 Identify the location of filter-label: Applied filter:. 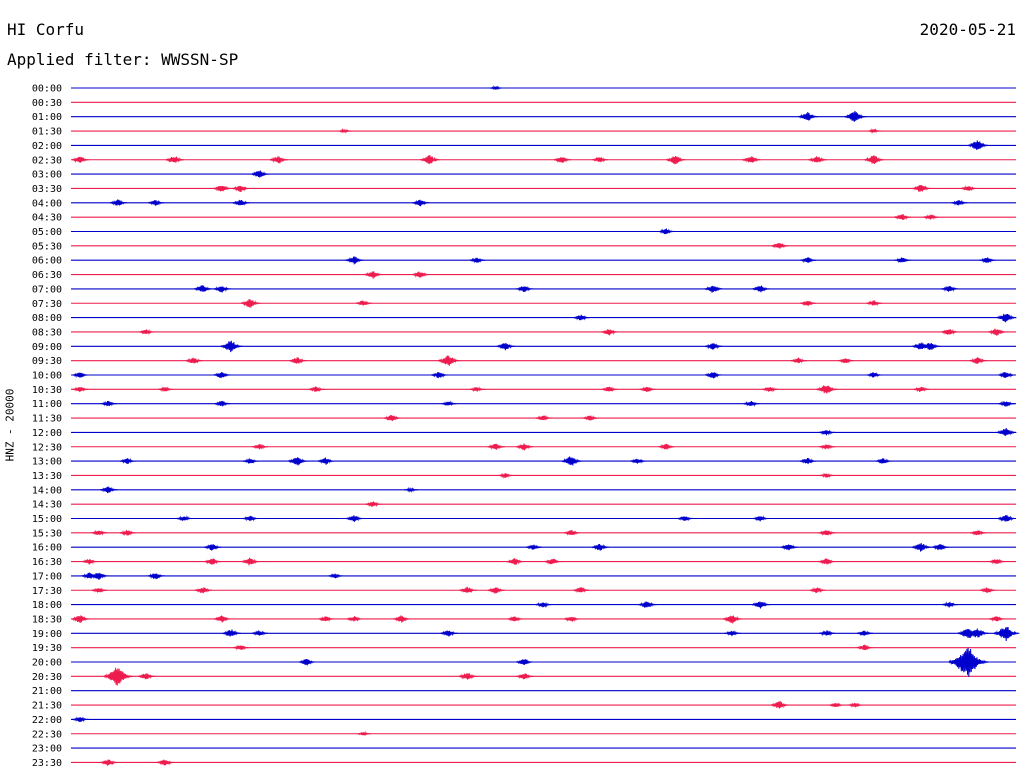
(79, 59).